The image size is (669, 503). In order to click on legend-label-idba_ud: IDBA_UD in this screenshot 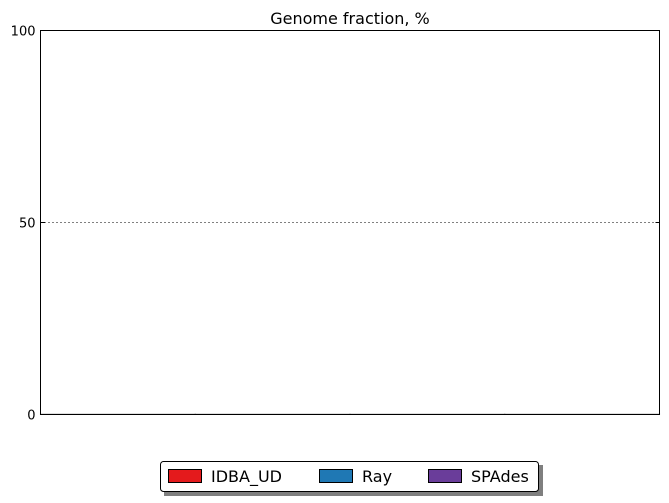, I will do `click(246, 477)`.